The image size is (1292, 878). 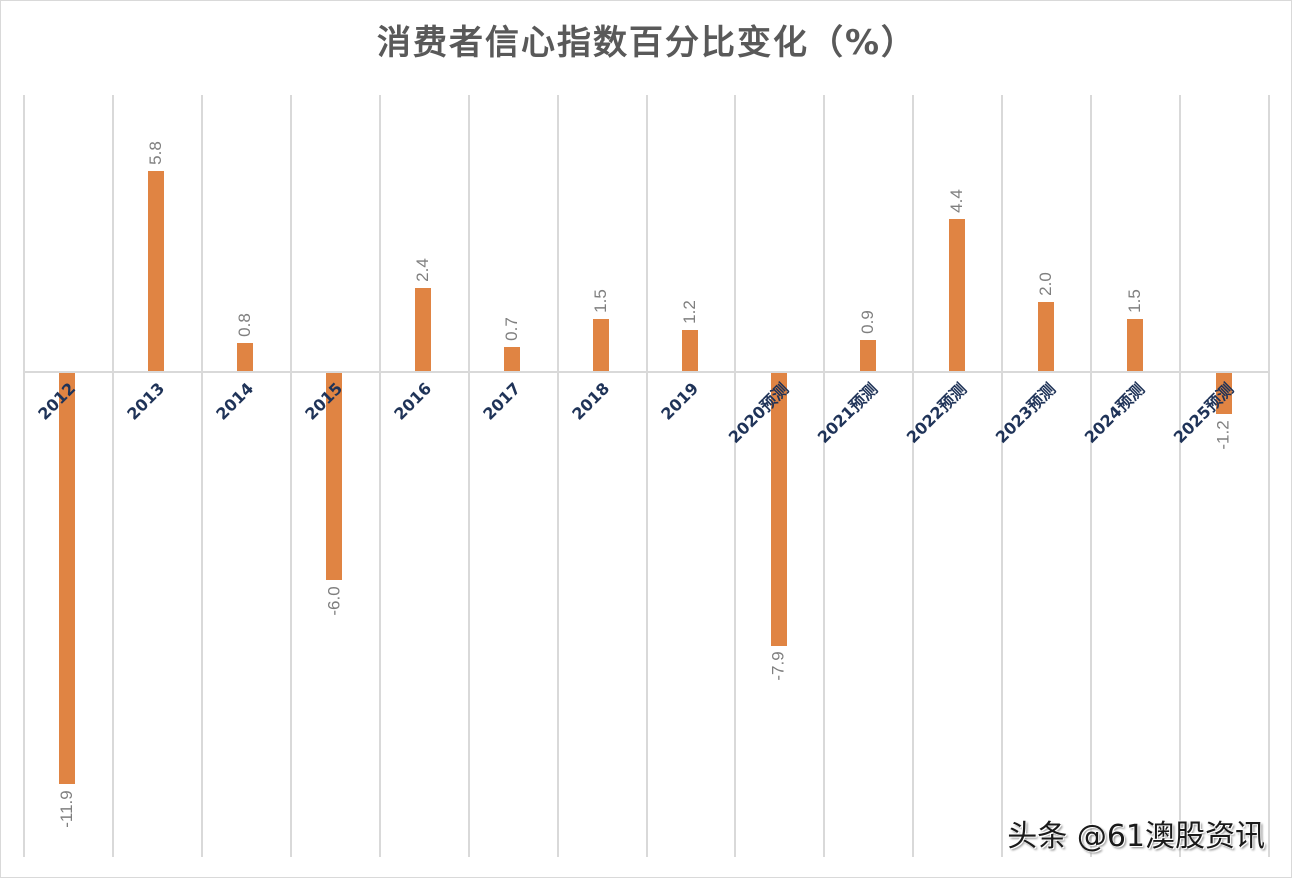 I want to click on data-label: 5.8, so click(x=156, y=153).